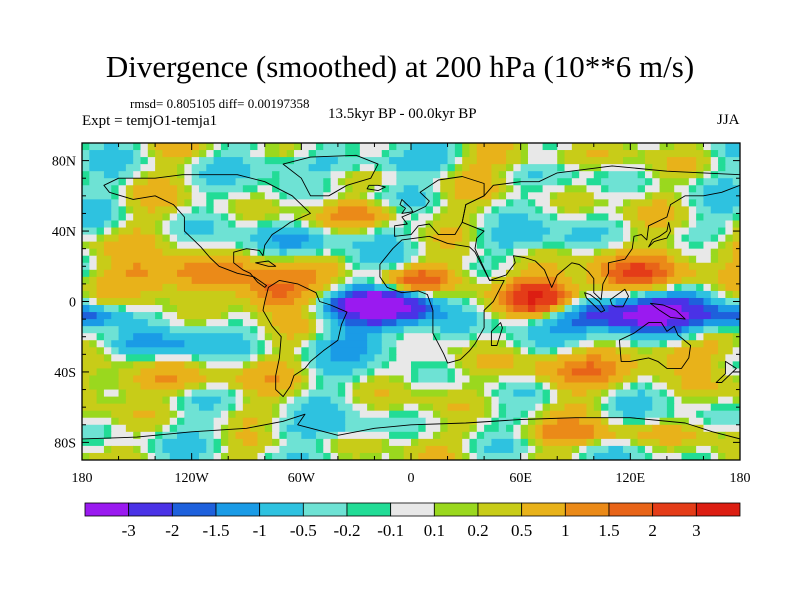  Describe the element at coordinates (216, 530) in the screenshot. I see `colorbar-label: -1.5` at that location.